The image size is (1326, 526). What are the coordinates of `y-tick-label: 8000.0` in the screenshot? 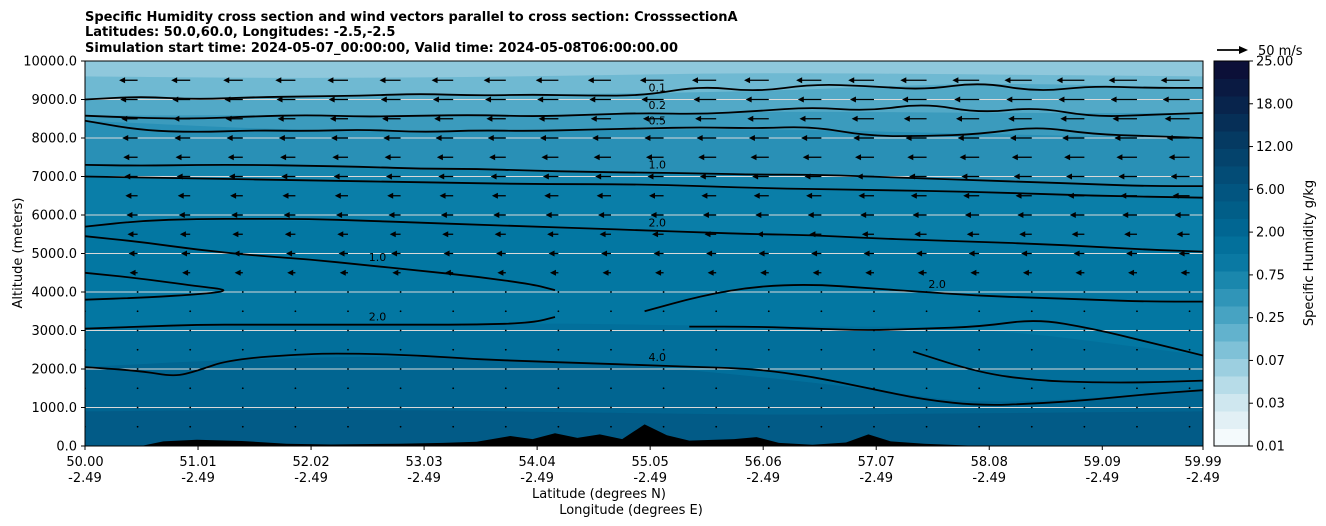 It's located at (55, 139).